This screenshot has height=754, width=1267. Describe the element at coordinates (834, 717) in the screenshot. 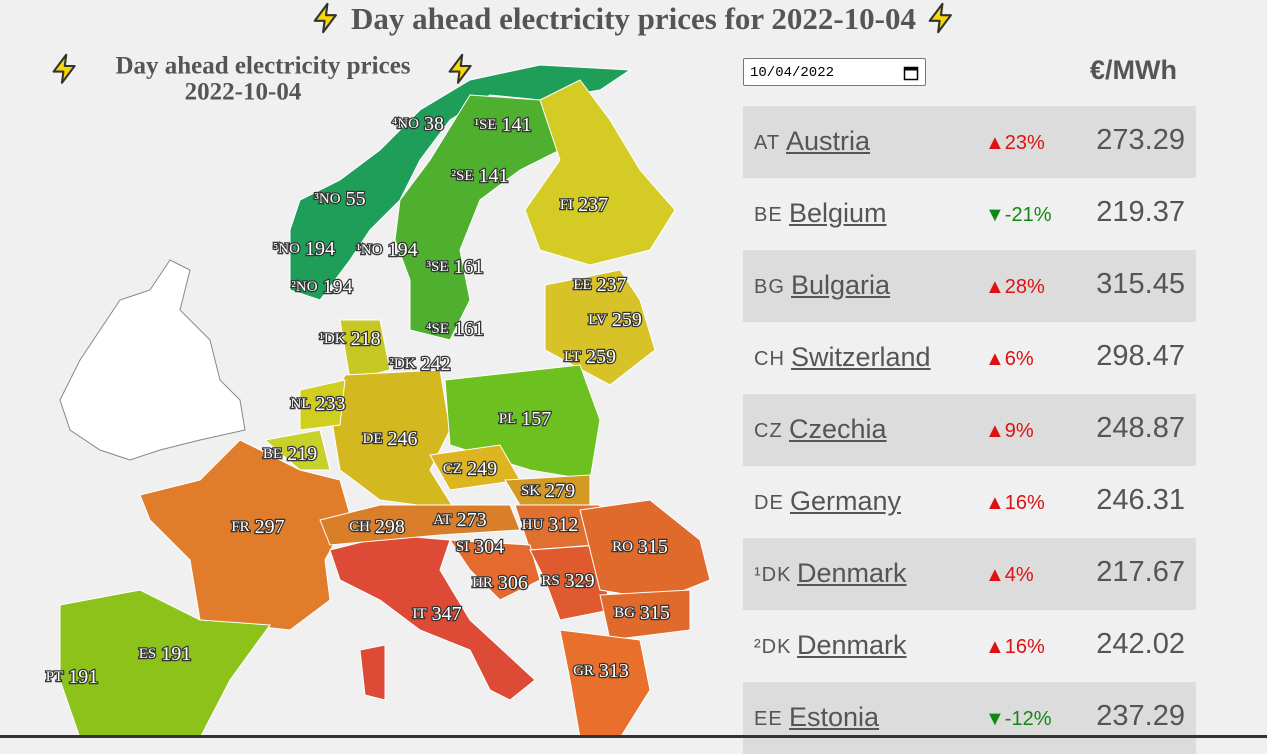

I see `country-link: Estonia` at that location.